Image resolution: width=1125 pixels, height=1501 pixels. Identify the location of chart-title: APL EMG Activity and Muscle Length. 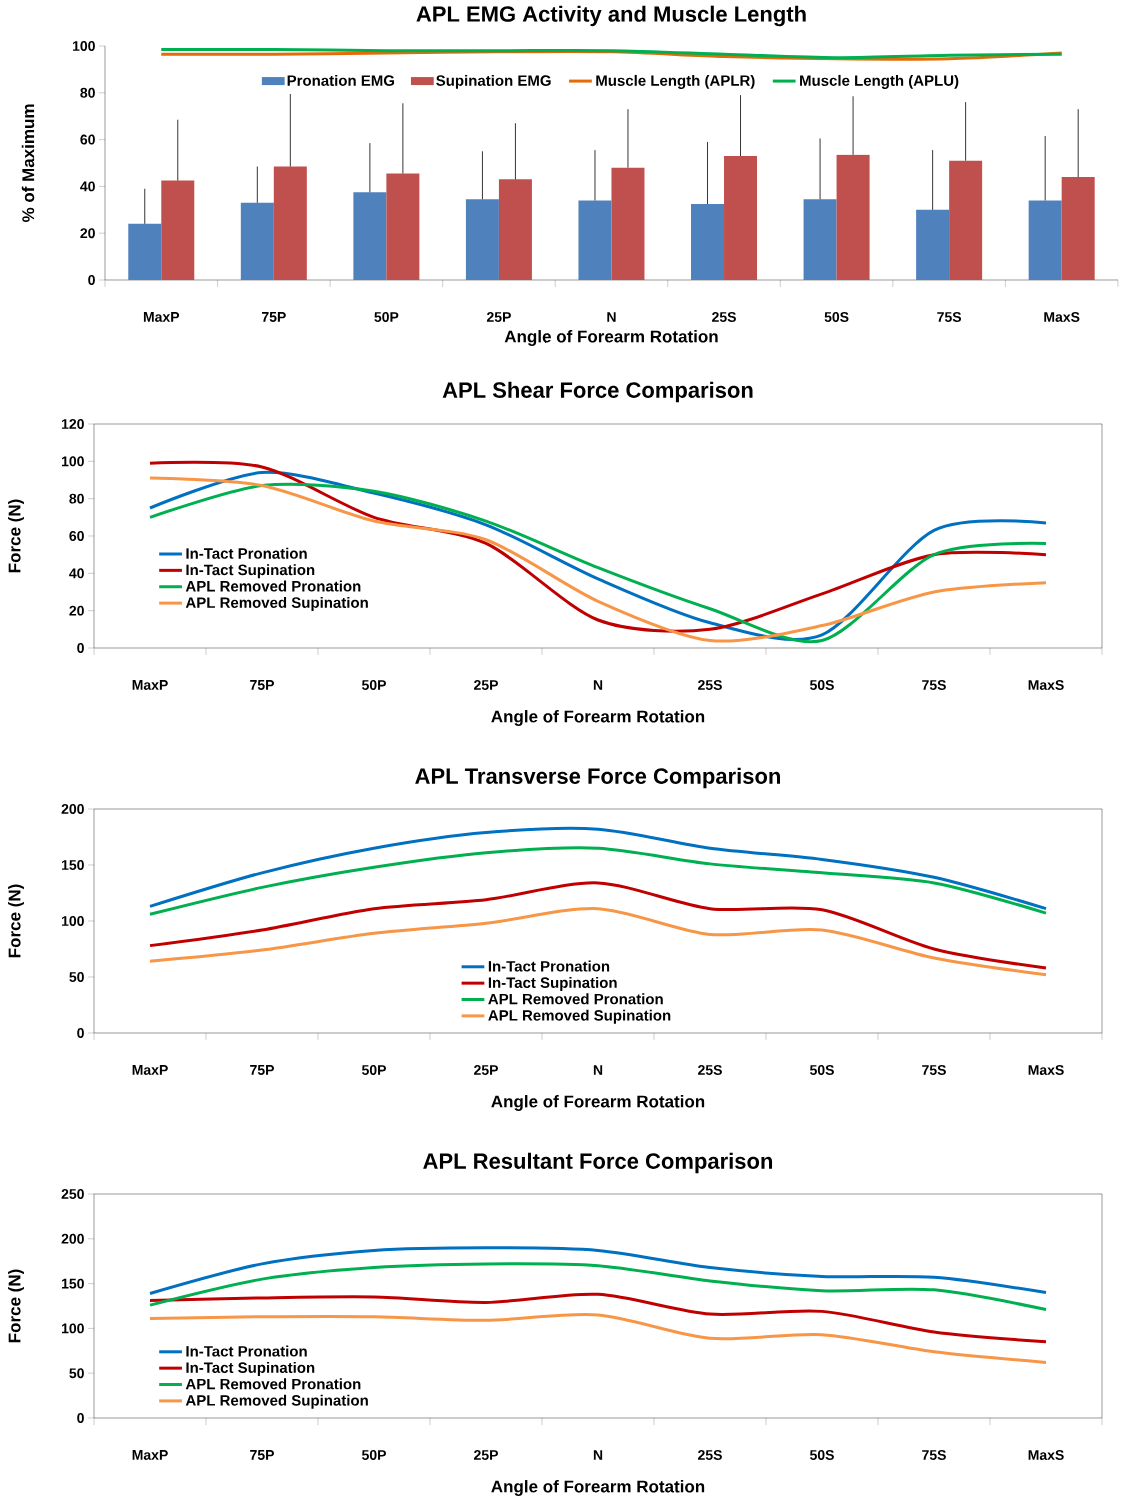
(611, 16).